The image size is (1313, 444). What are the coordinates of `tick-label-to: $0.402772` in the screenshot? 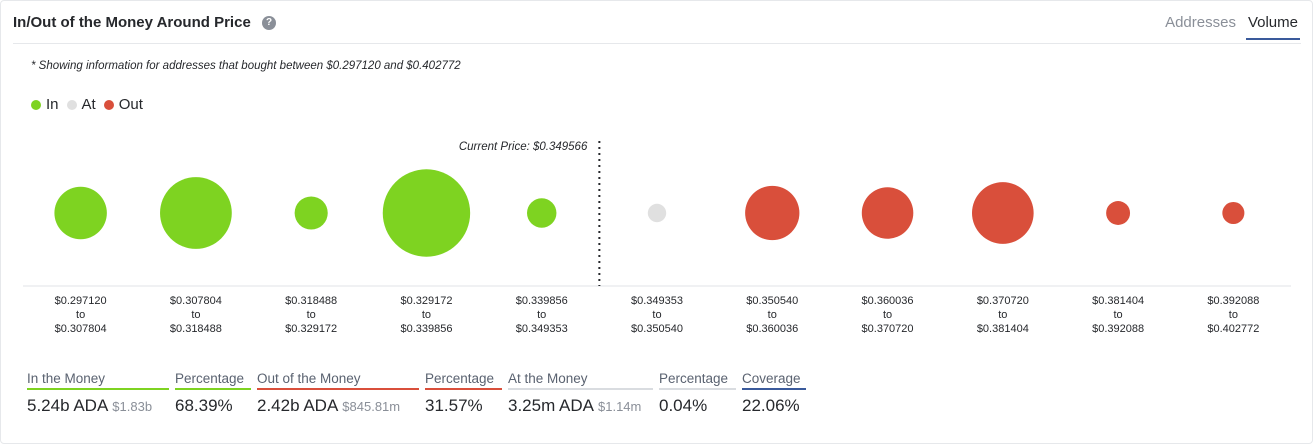 It's located at (1233, 329).